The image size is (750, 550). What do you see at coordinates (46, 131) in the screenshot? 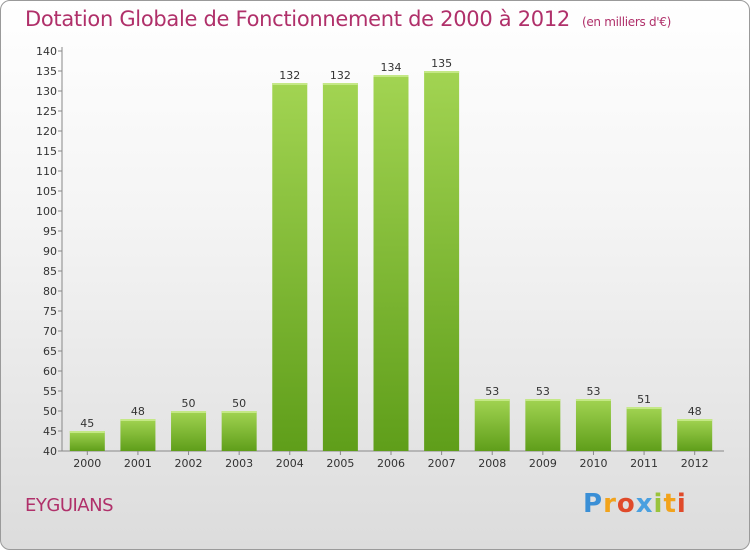
I see `y-tick-label: 120` at bounding box center [46, 131].